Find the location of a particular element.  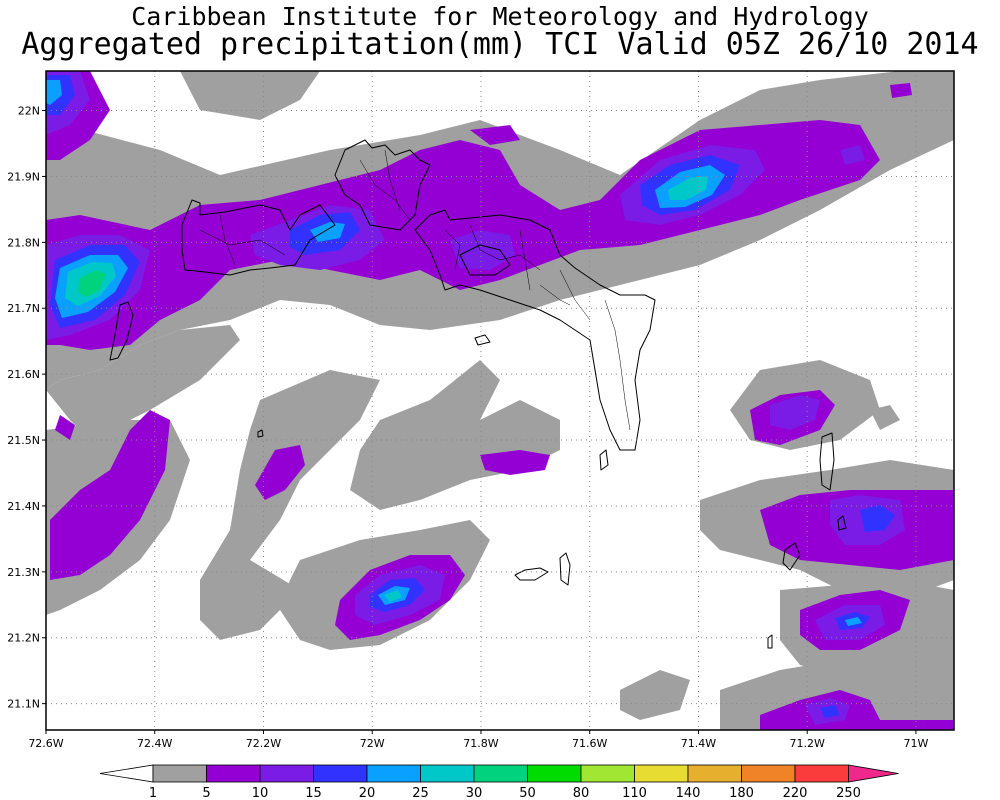

lat-tick-label: 21.3N is located at coordinates (23, 572).